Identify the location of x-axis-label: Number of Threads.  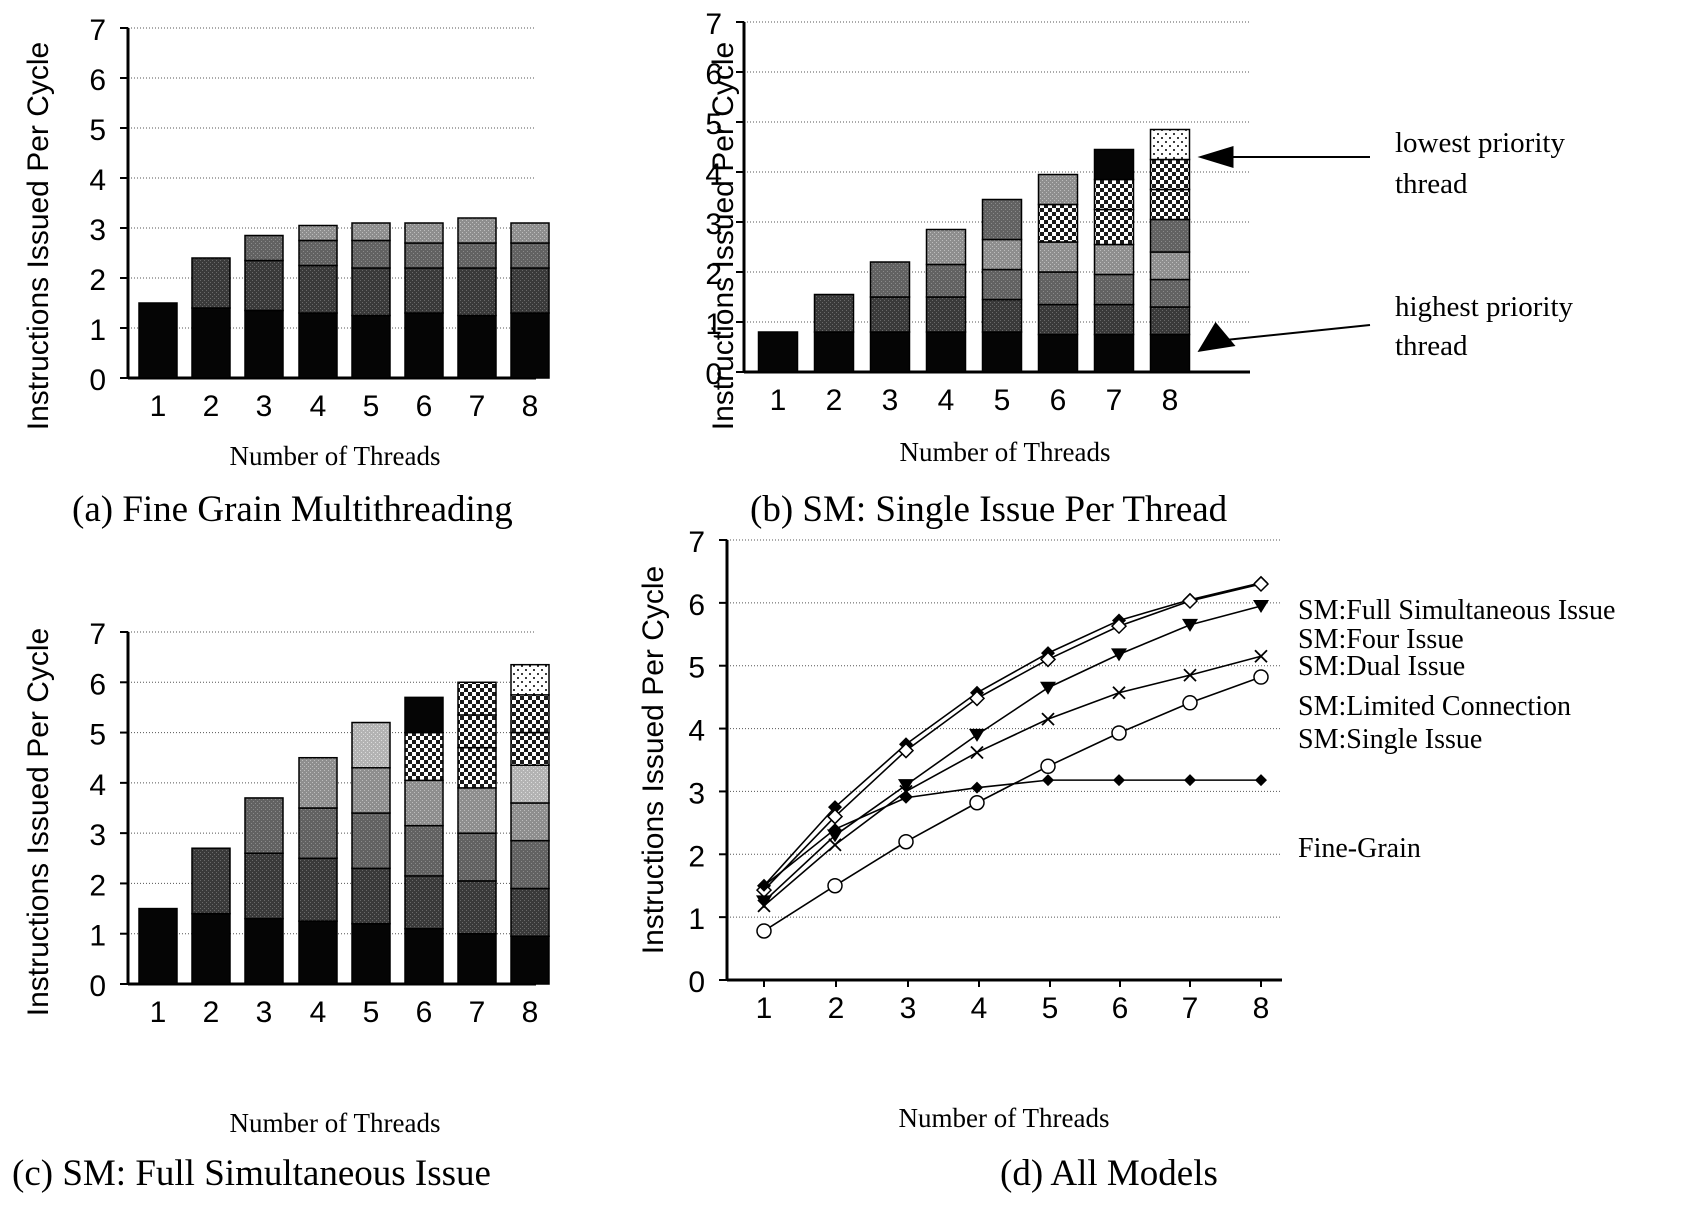
(1005, 452).